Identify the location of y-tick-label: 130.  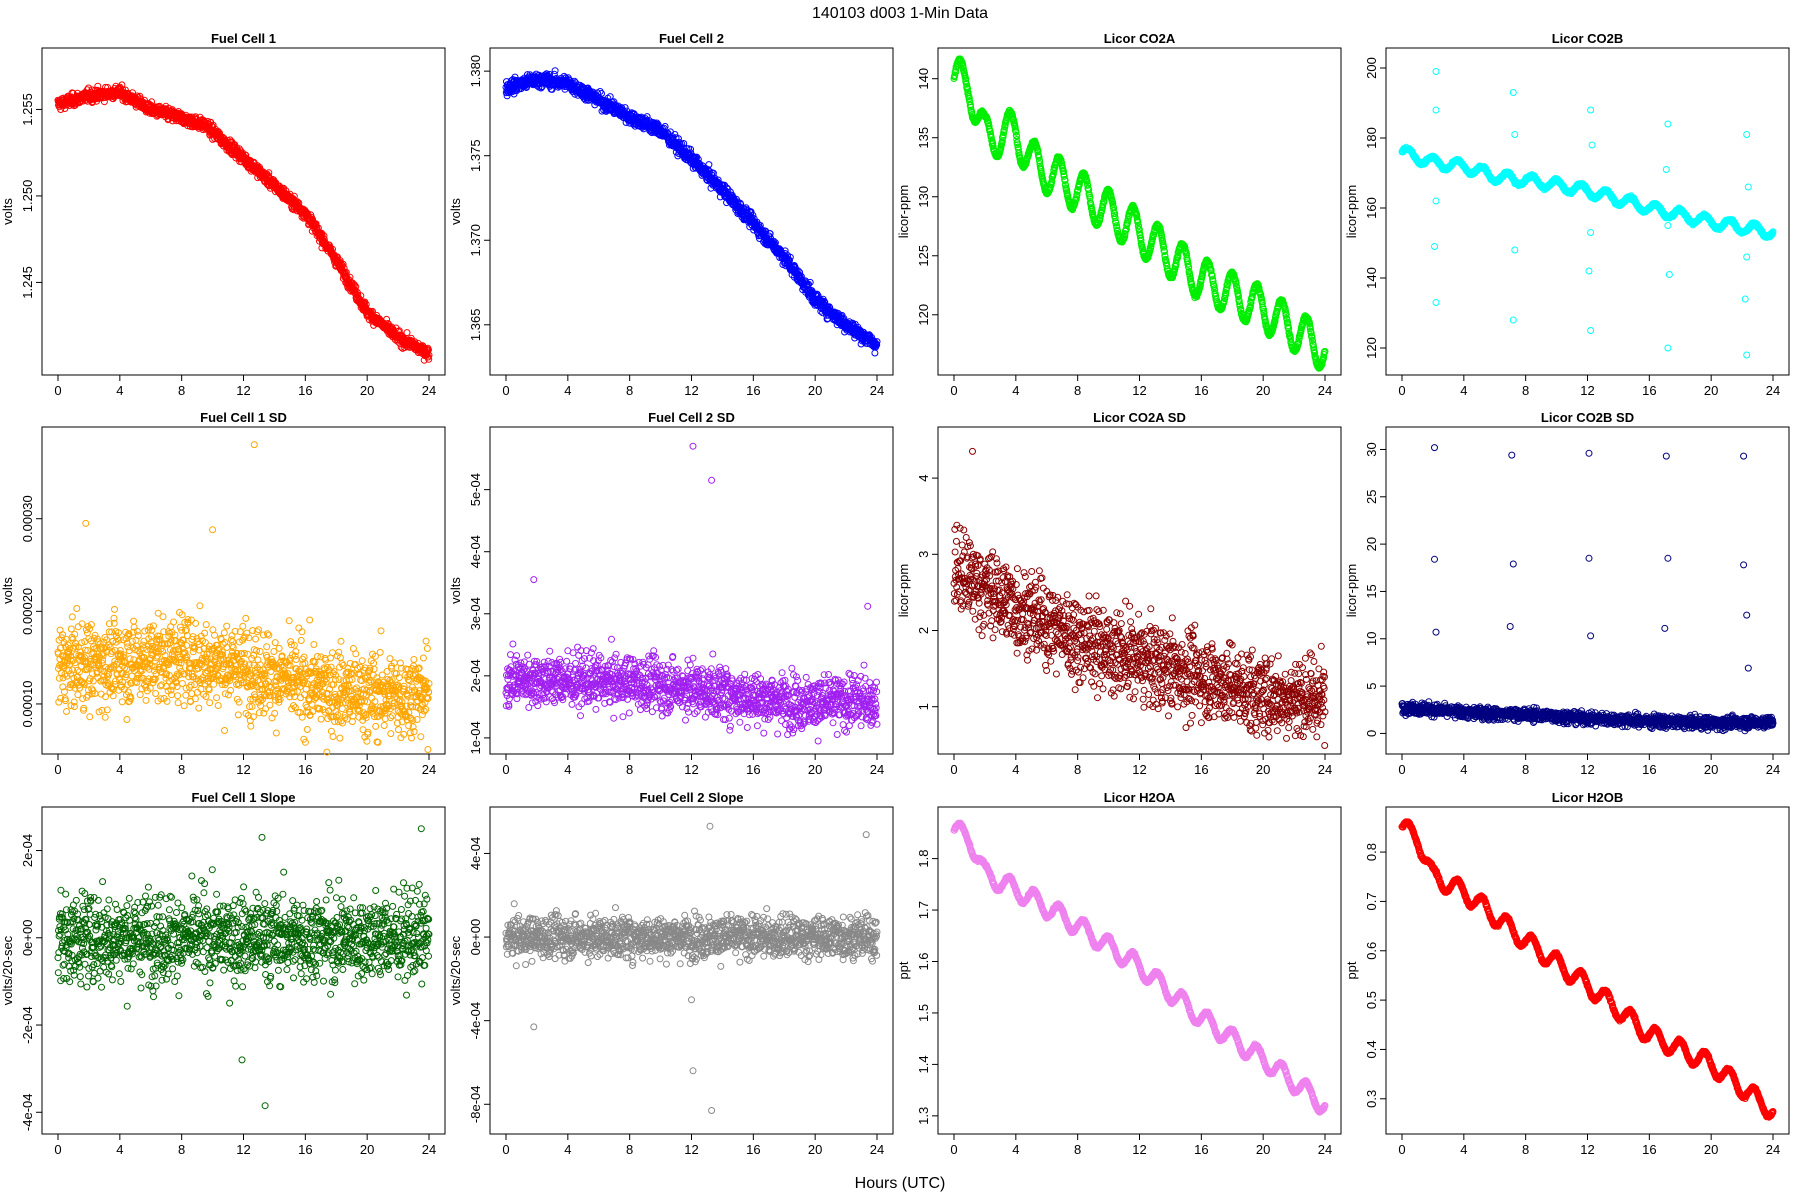
(923, 197).